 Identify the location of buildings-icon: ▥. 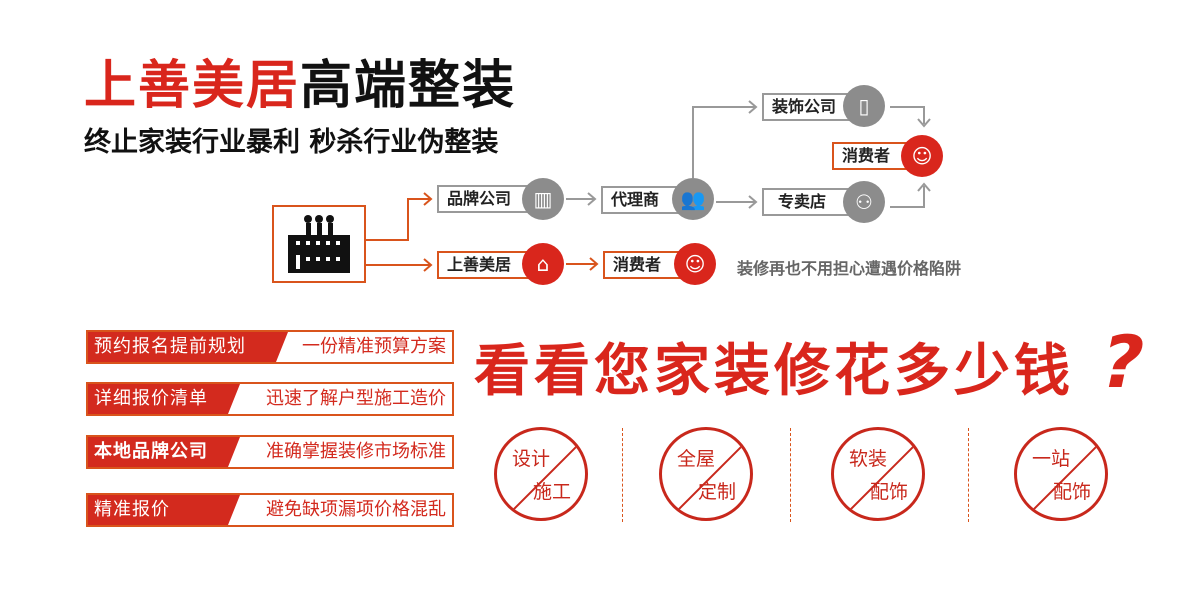
(543, 199).